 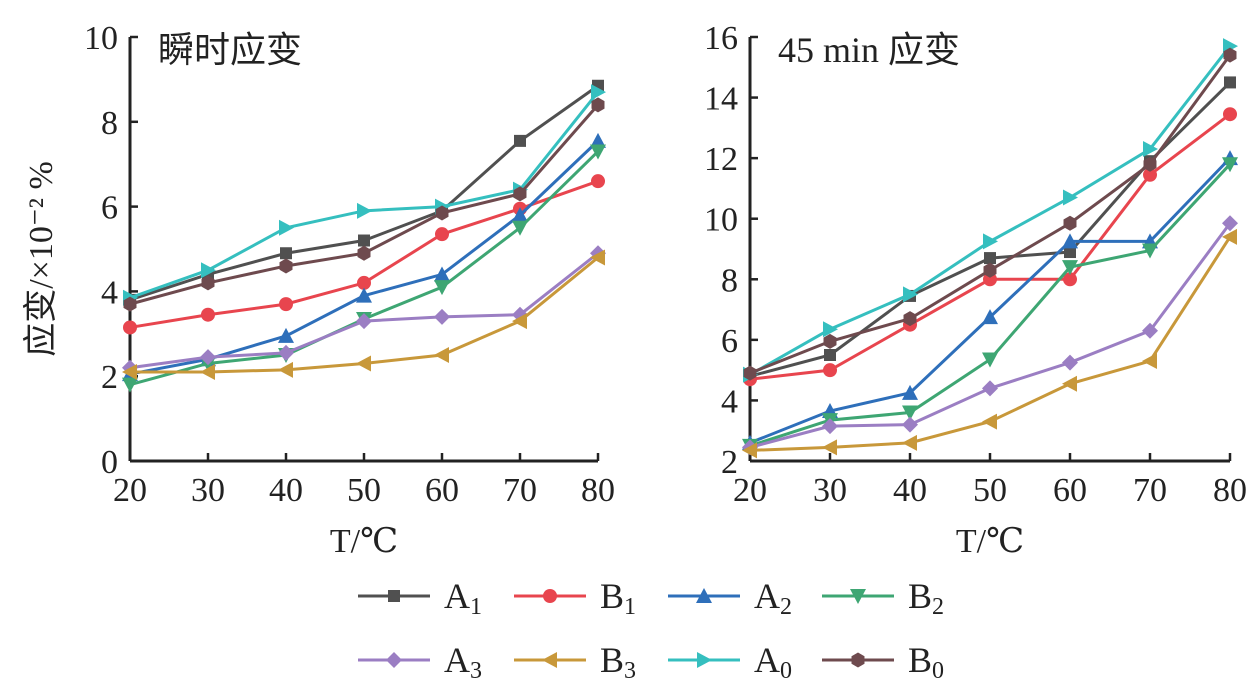 What do you see at coordinates (630, 671) in the screenshot?
I see `legend-subscript: 3` at bounding box center [630, 671].